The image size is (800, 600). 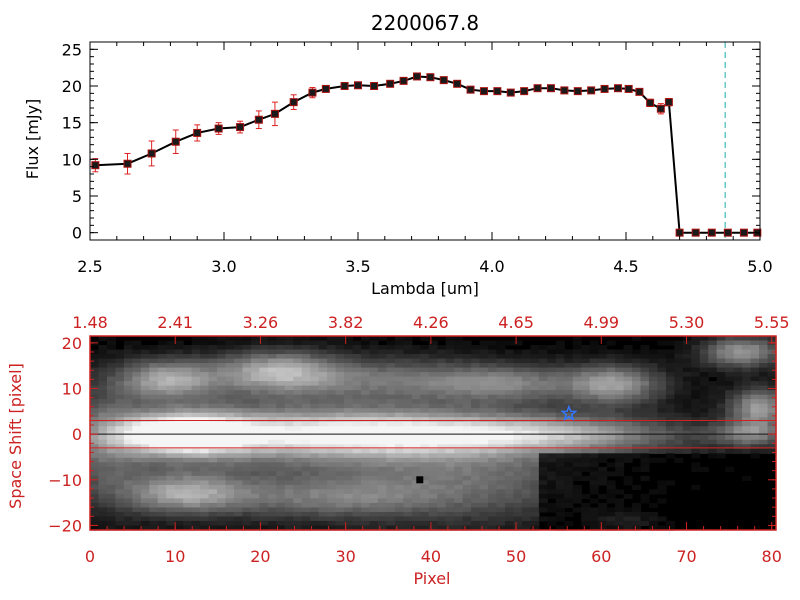 I want to click on data-point, so click(x=390, y=83).